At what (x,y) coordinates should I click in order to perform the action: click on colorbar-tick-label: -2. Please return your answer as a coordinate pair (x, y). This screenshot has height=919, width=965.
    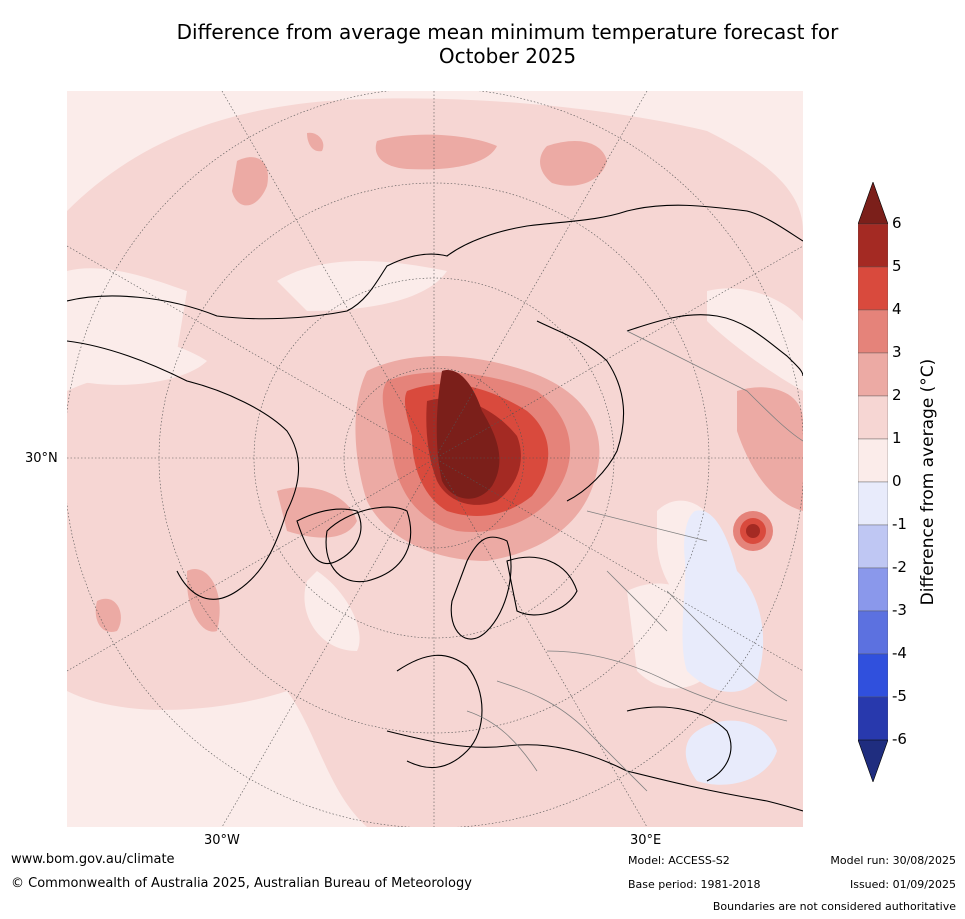
    Looking at the image, I should click on (899, 567).